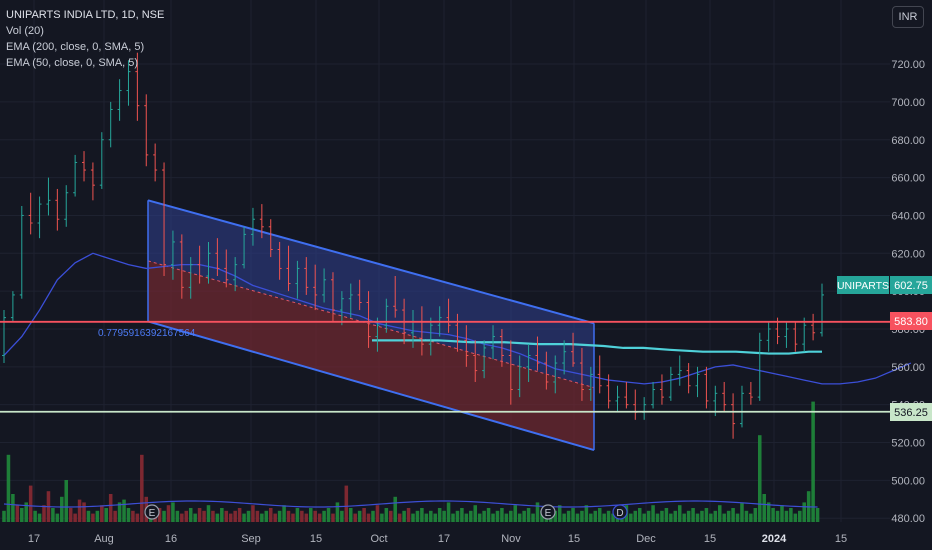  Describe the element at coordinates (85, 15) in the screenshot. I see `symbol-title: UNIPARTS INDIA LTD, 1D, NSE` at that location.